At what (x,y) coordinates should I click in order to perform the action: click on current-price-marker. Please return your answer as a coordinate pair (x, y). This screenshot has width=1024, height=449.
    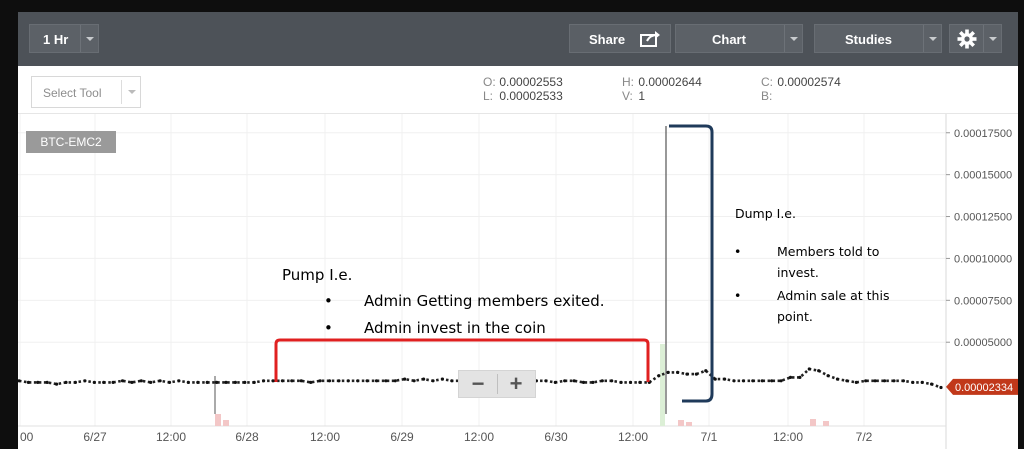
    Looking at the image, I should click on (982, 386).